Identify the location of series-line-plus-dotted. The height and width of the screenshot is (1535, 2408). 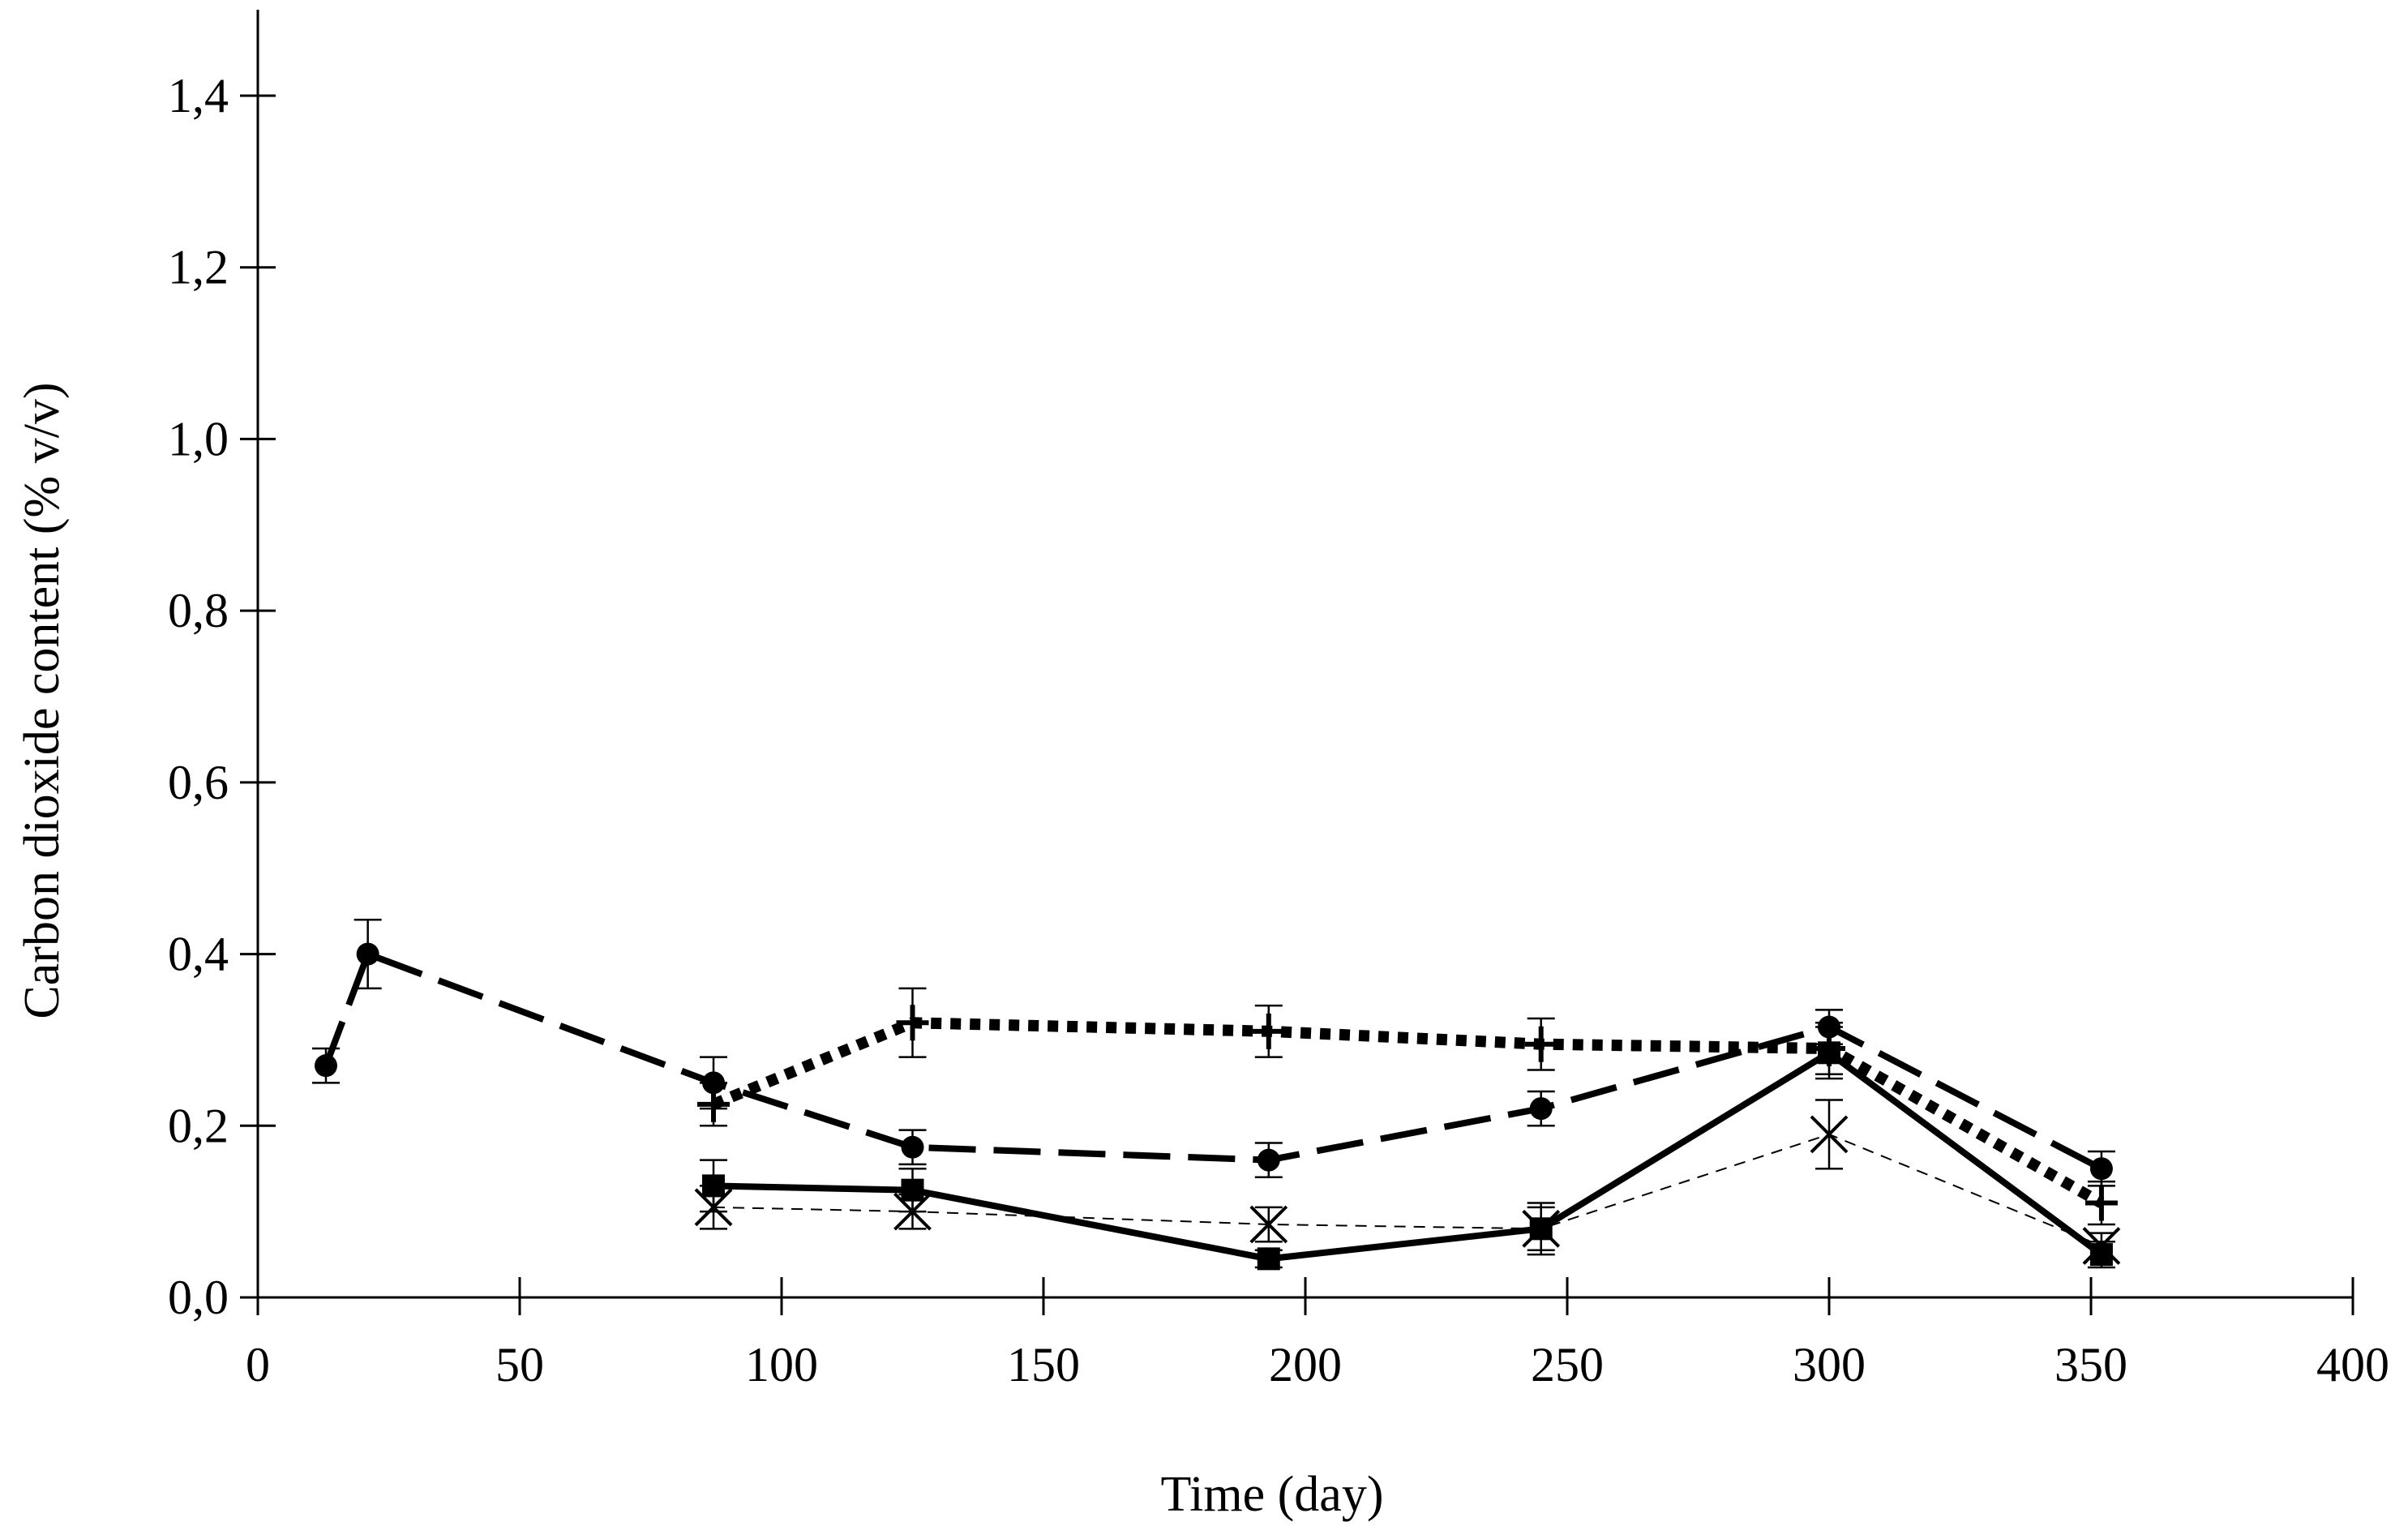
(1408, 1112).